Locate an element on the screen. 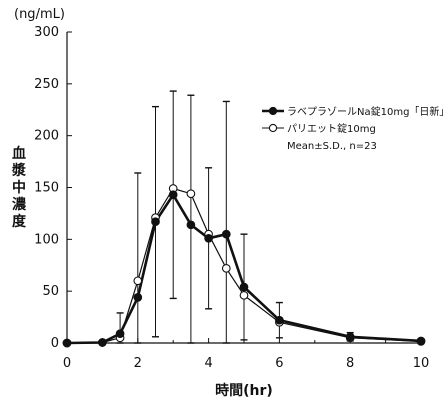 This screenshot has width=447, height=402. x-tick-label: 4 is located at coordinates (208, 363).